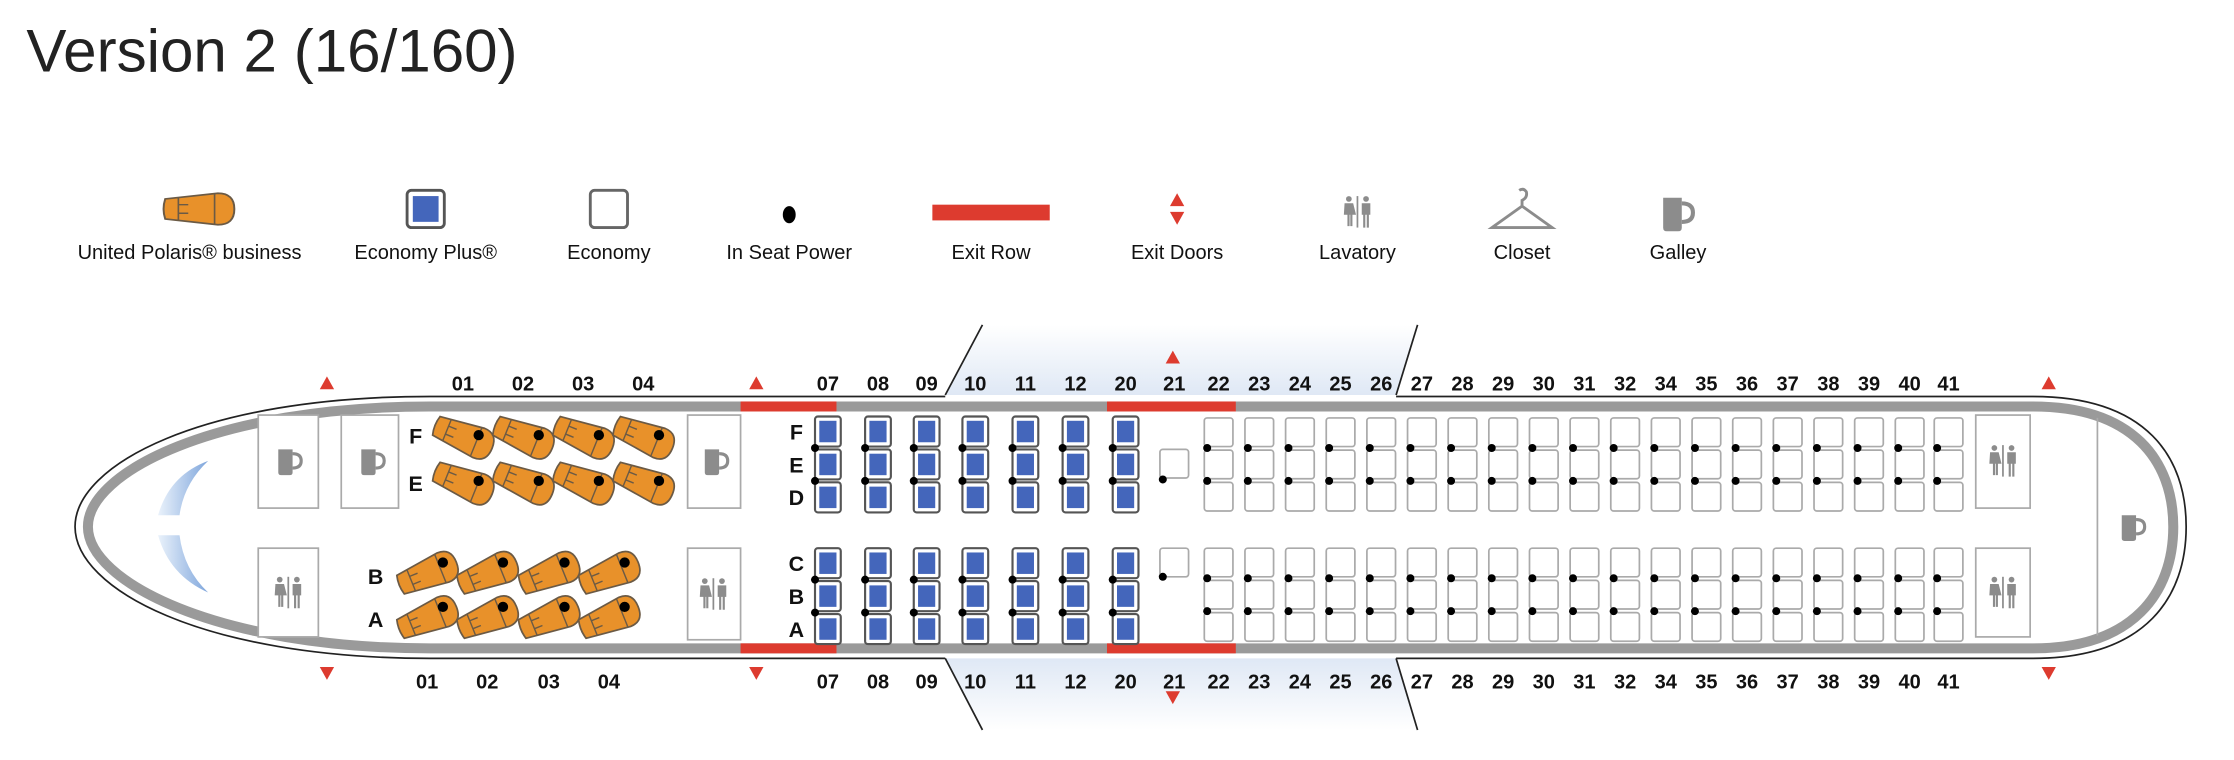  Describe the element at coordinates (827, 596) in the screenshot. I see `seat-07B` at that location.